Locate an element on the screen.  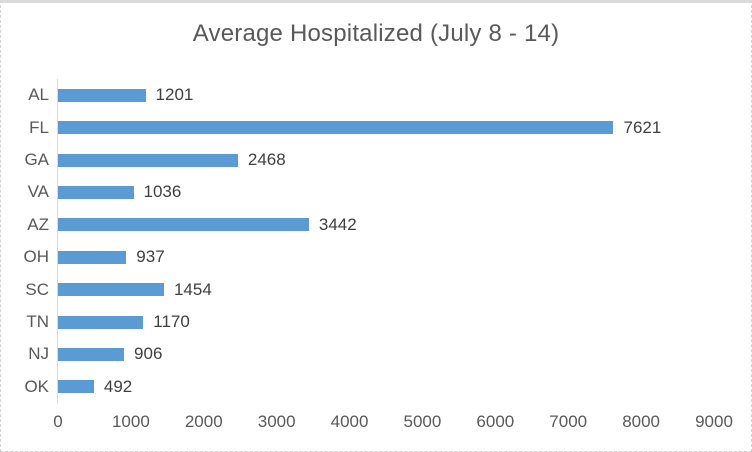
category-label: OK is located at coordinates (36, 386).